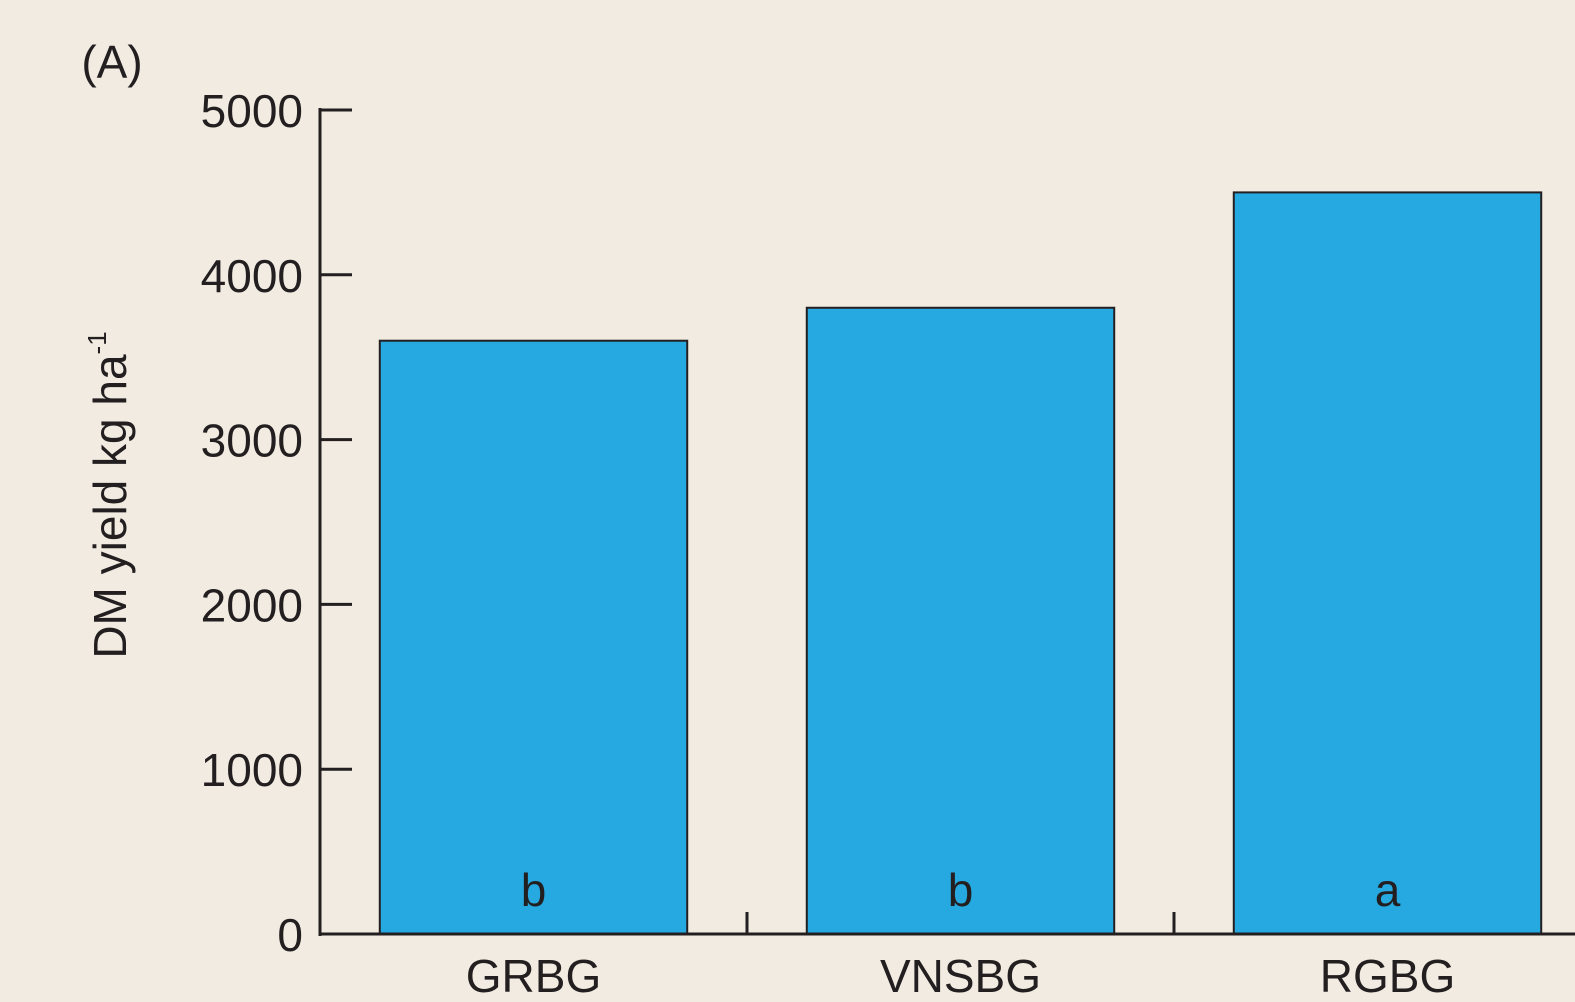 This screenshot has height=1002, width=1575. I want to click on y-tick-label: 0, so click(290, 935).